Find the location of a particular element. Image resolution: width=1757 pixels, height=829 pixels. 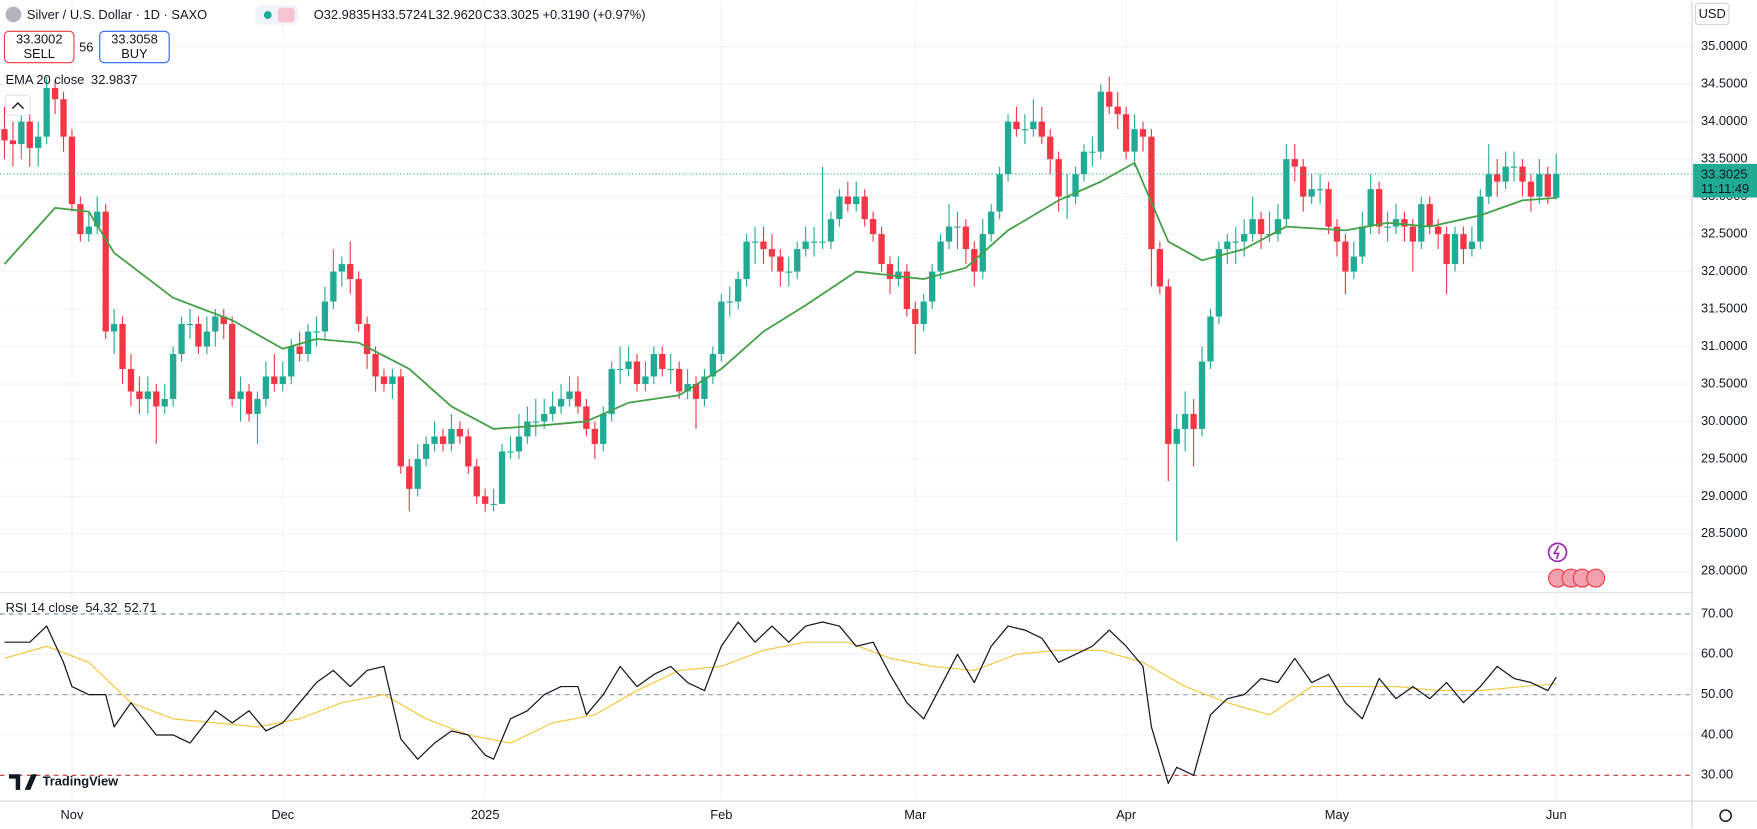

y-tick-label: 31.5000 is located at coordinates (1724, 307).